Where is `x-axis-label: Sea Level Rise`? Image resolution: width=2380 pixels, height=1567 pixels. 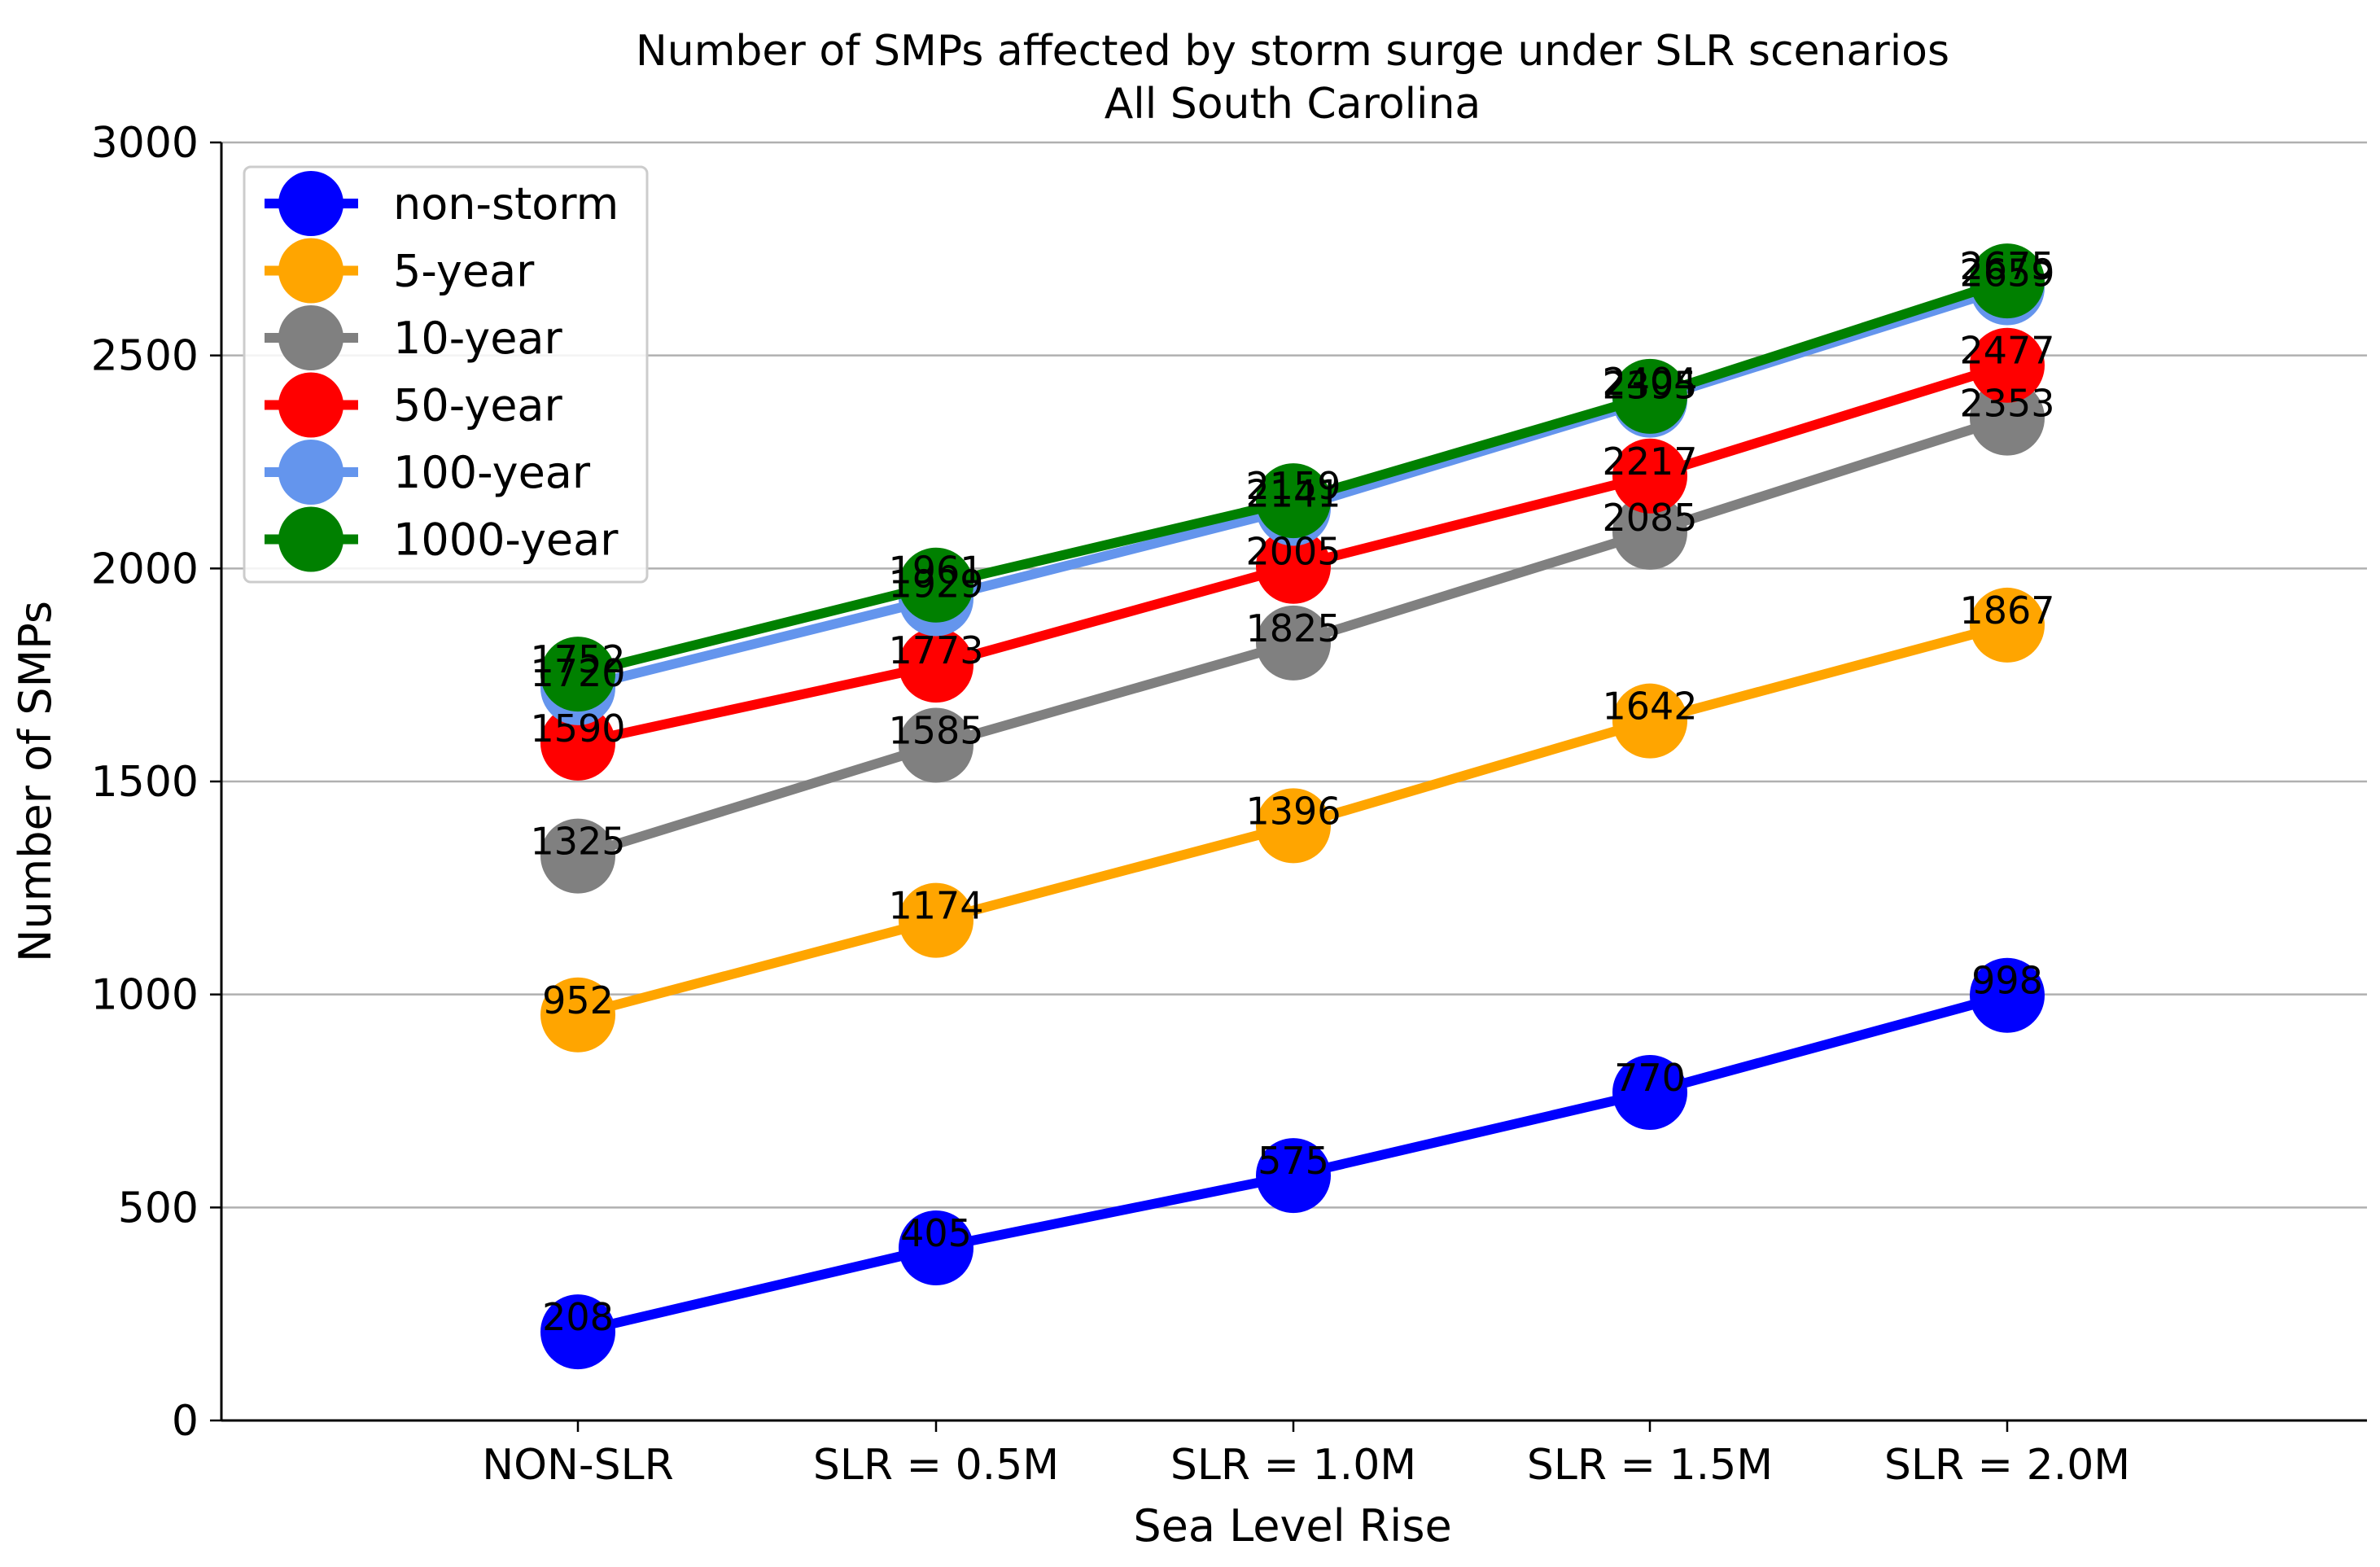
x-axis-label: Sea Level Rise is located at coordinates (1292, 1526).